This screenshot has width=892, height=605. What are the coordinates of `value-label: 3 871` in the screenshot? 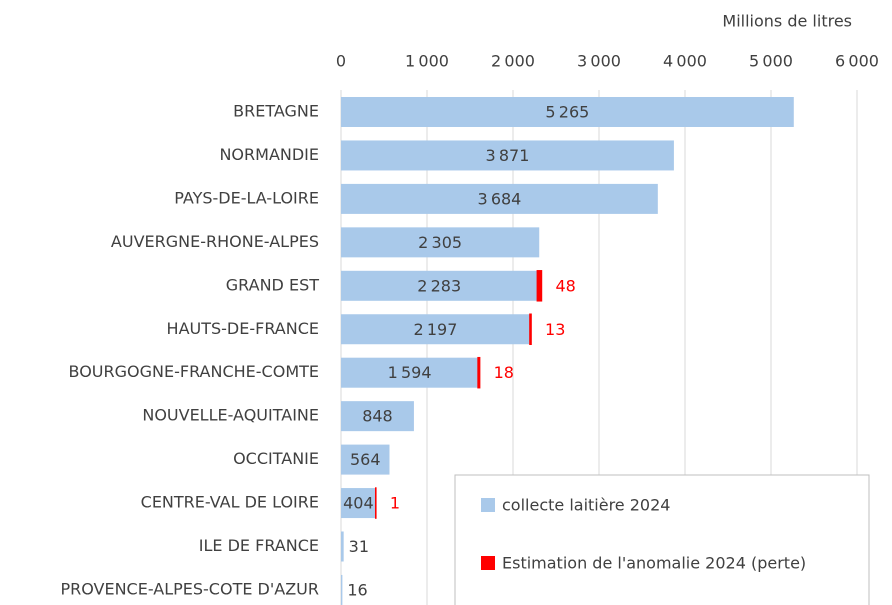 It's located at (507, 155).